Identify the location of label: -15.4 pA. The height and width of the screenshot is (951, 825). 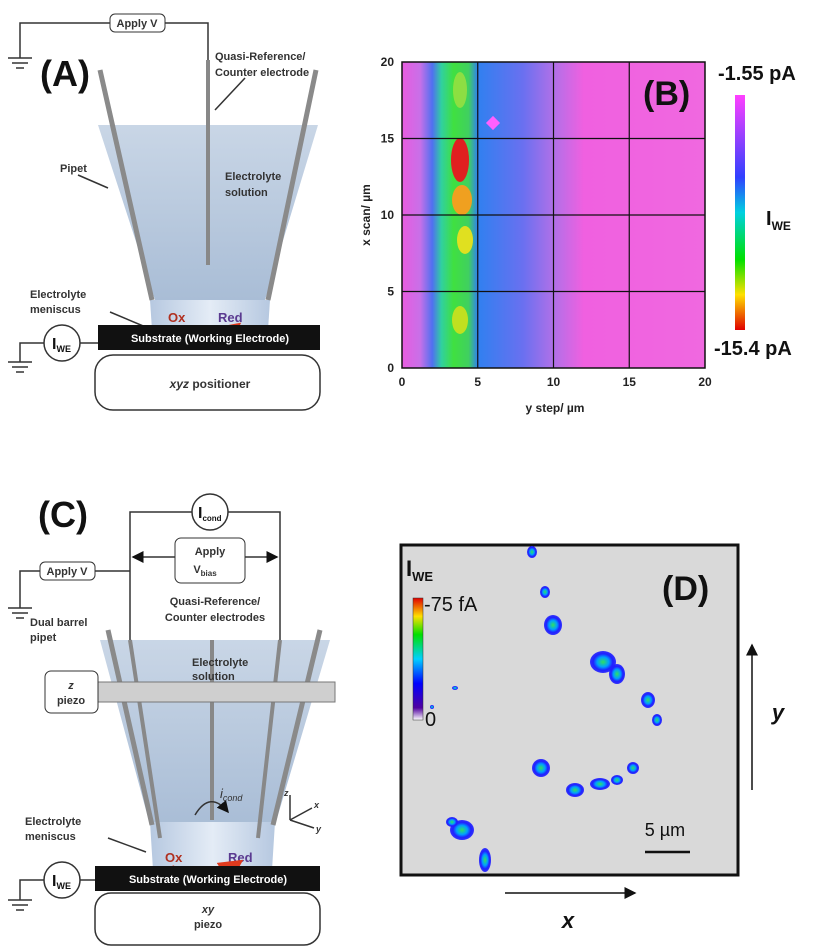
(753, 349).